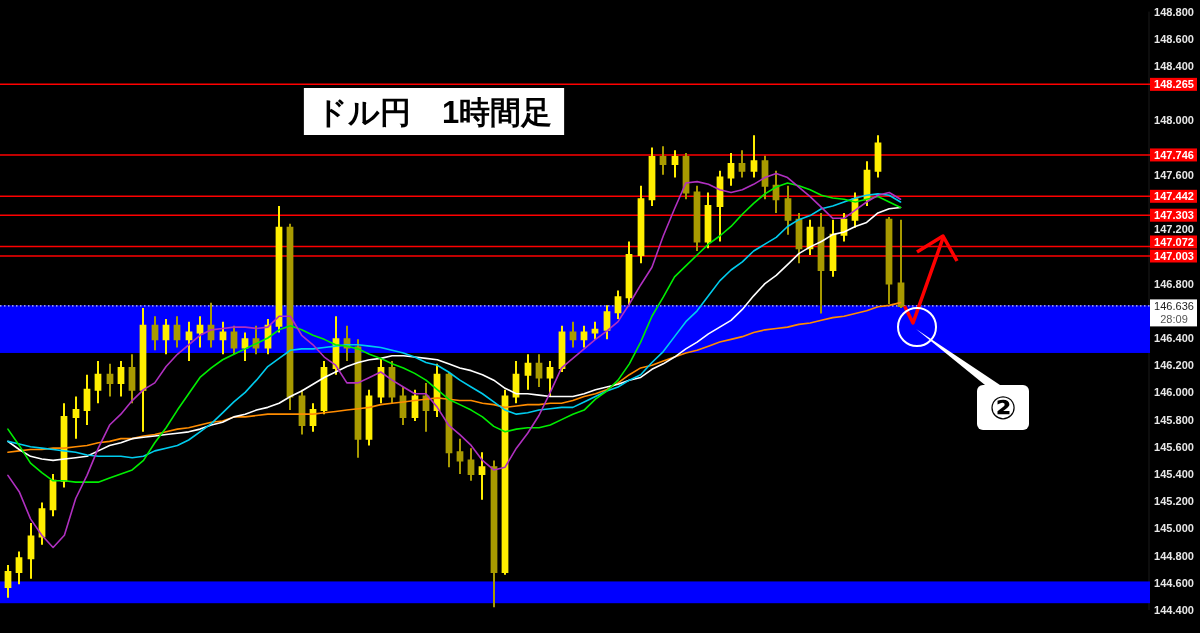 The image size is (1200, 633). Describe the element at coordinates (1174, 255) in the screenshot. I see `ref-line-label: 147.003` at that location.